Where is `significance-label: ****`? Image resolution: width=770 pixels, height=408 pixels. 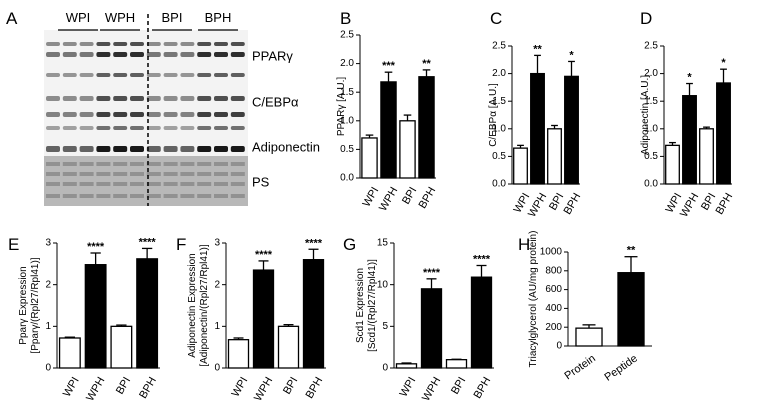
significance-label: **** is located at coordinates (96, 247).